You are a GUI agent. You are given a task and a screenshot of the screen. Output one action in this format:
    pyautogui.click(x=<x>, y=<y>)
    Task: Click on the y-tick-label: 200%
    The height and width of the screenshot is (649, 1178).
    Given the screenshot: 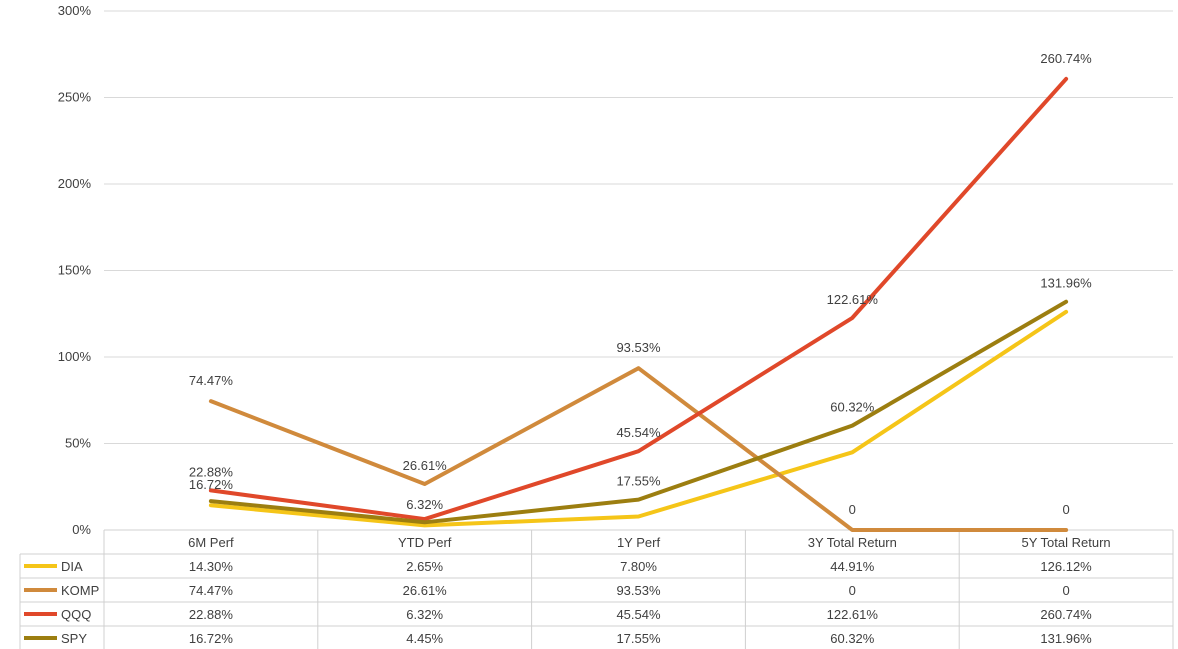 What is the action you would take?
    pyautogui.click(x=75, y=183)
    